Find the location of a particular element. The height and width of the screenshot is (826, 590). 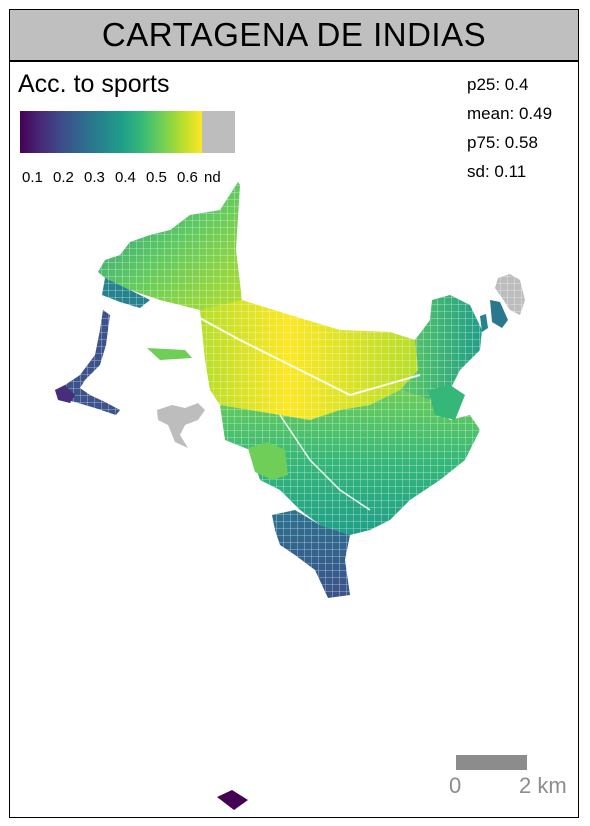

scale-bar is located at coordinates (491, 762).